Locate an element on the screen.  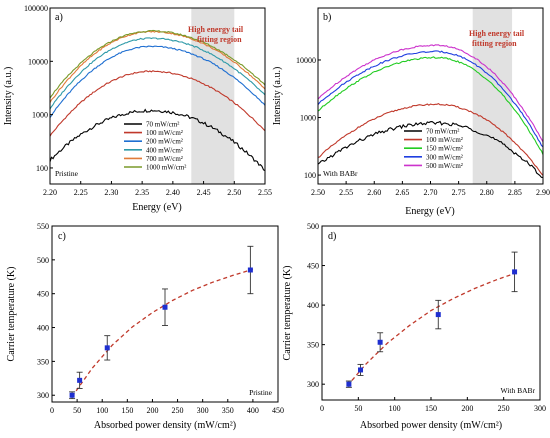
y-tick-label: 450 is located at coordinates (313, 266).